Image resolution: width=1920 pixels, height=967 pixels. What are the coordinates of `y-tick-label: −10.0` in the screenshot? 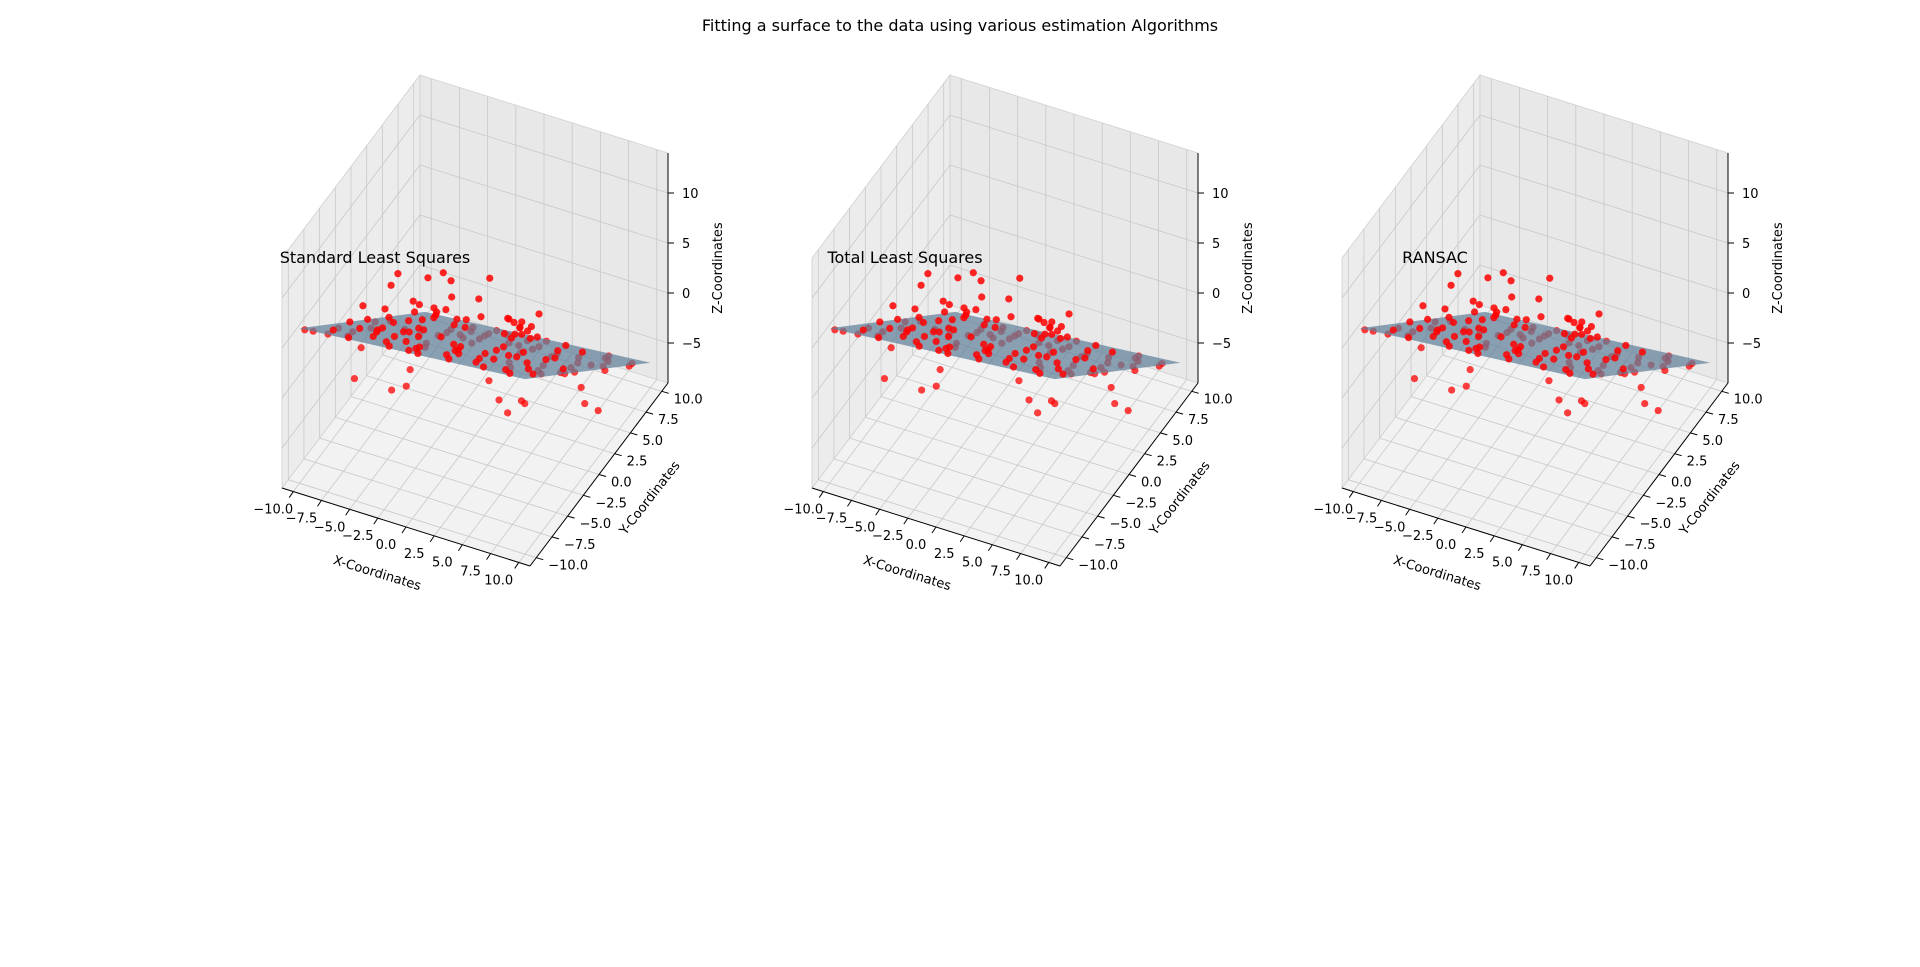 It's located at (1628, 566).